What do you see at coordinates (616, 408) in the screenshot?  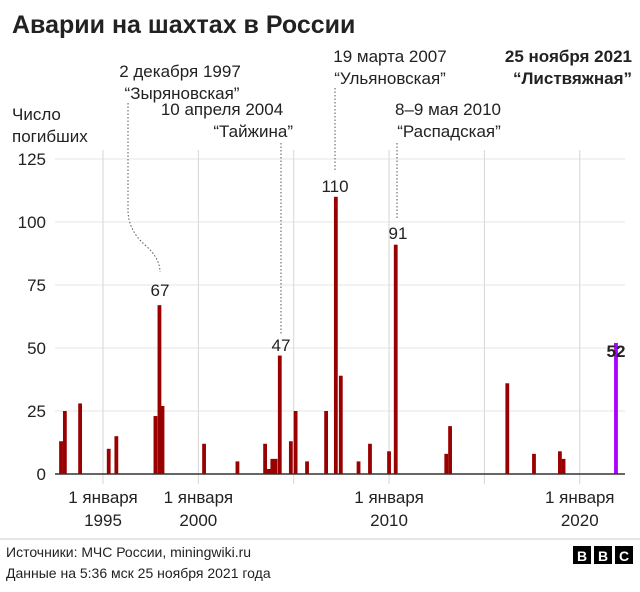 I see `bar-highlight` at bounding box center [616, 408].